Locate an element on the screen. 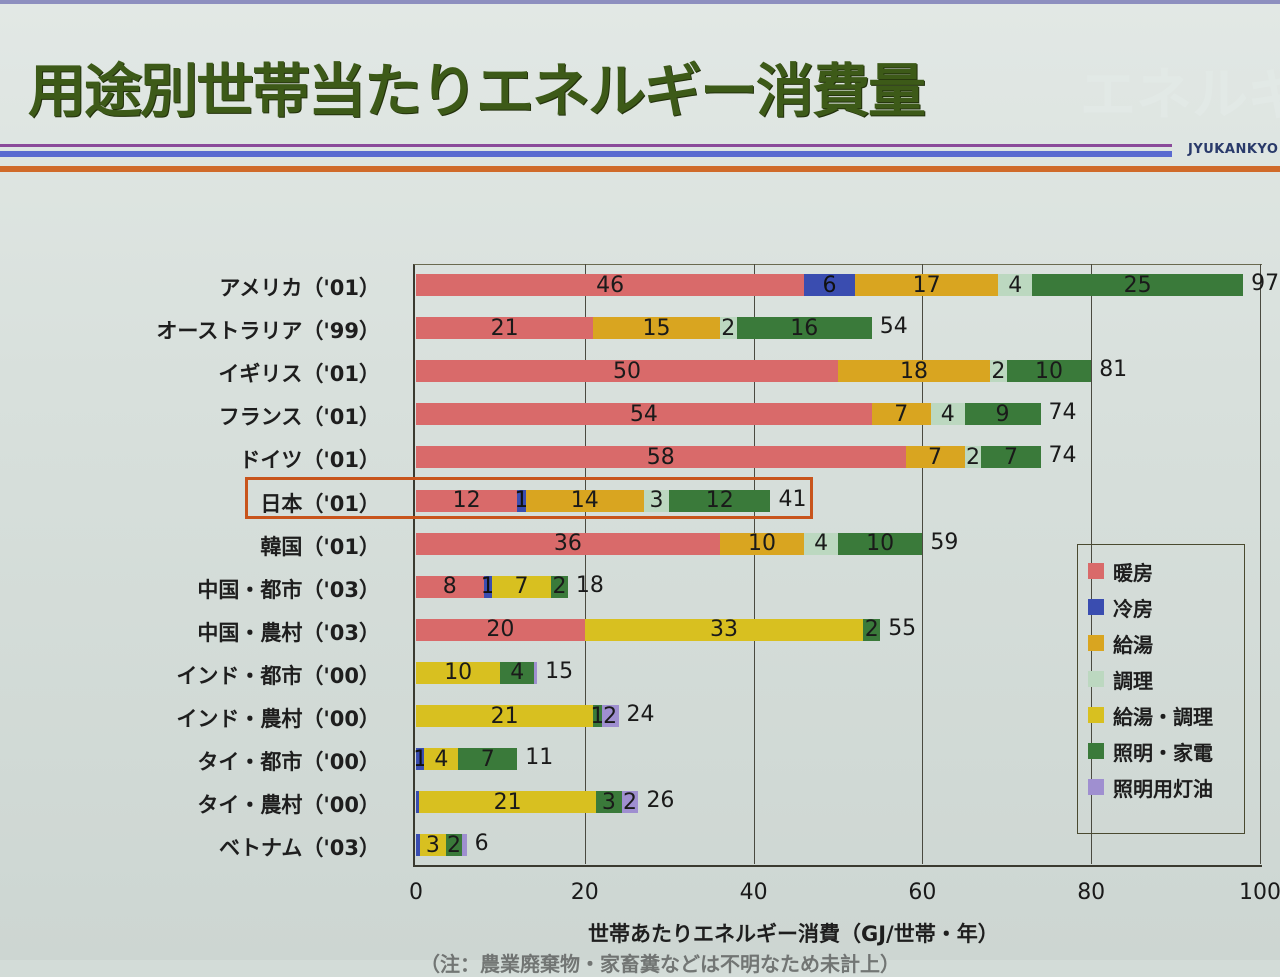 This screenshot has height=977, width=1280. legend-label: 冷房 is located at coordinates (1133, 608).